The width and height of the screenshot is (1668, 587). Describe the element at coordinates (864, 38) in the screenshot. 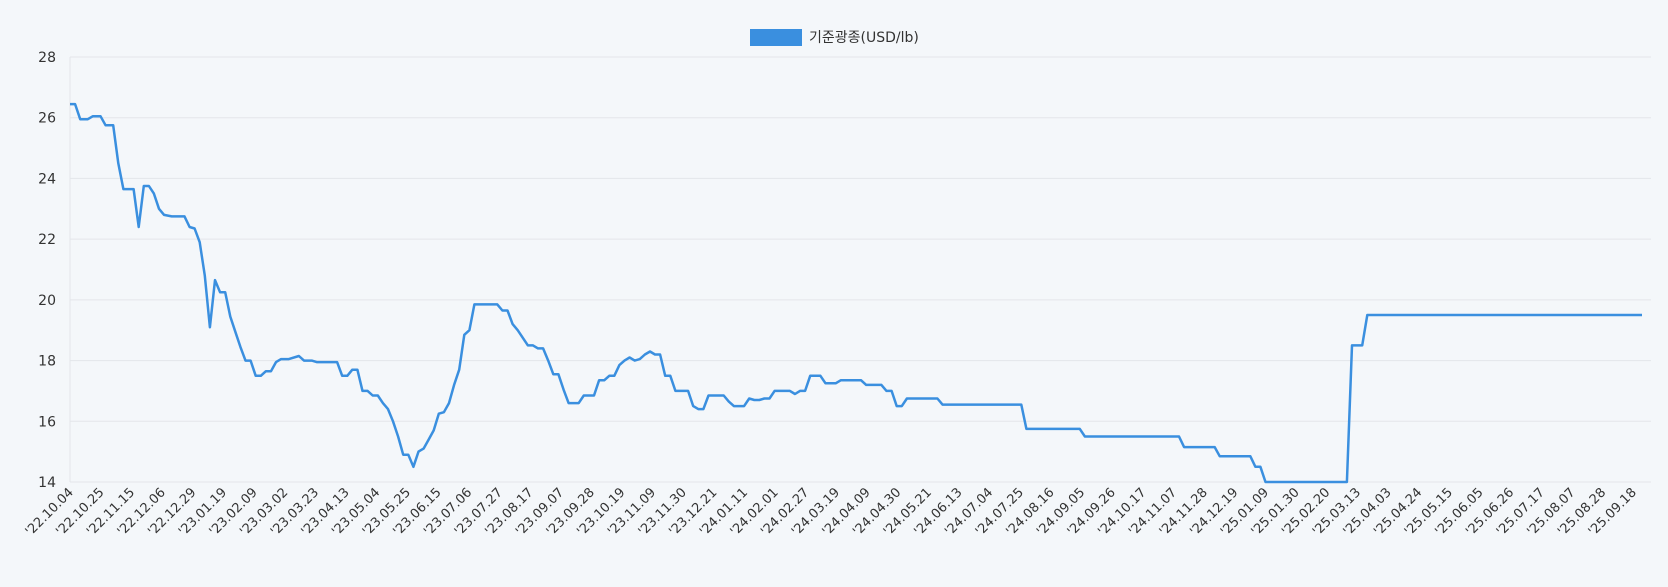

I see `legend-label: 기준광종(USD/lb)` at that location.